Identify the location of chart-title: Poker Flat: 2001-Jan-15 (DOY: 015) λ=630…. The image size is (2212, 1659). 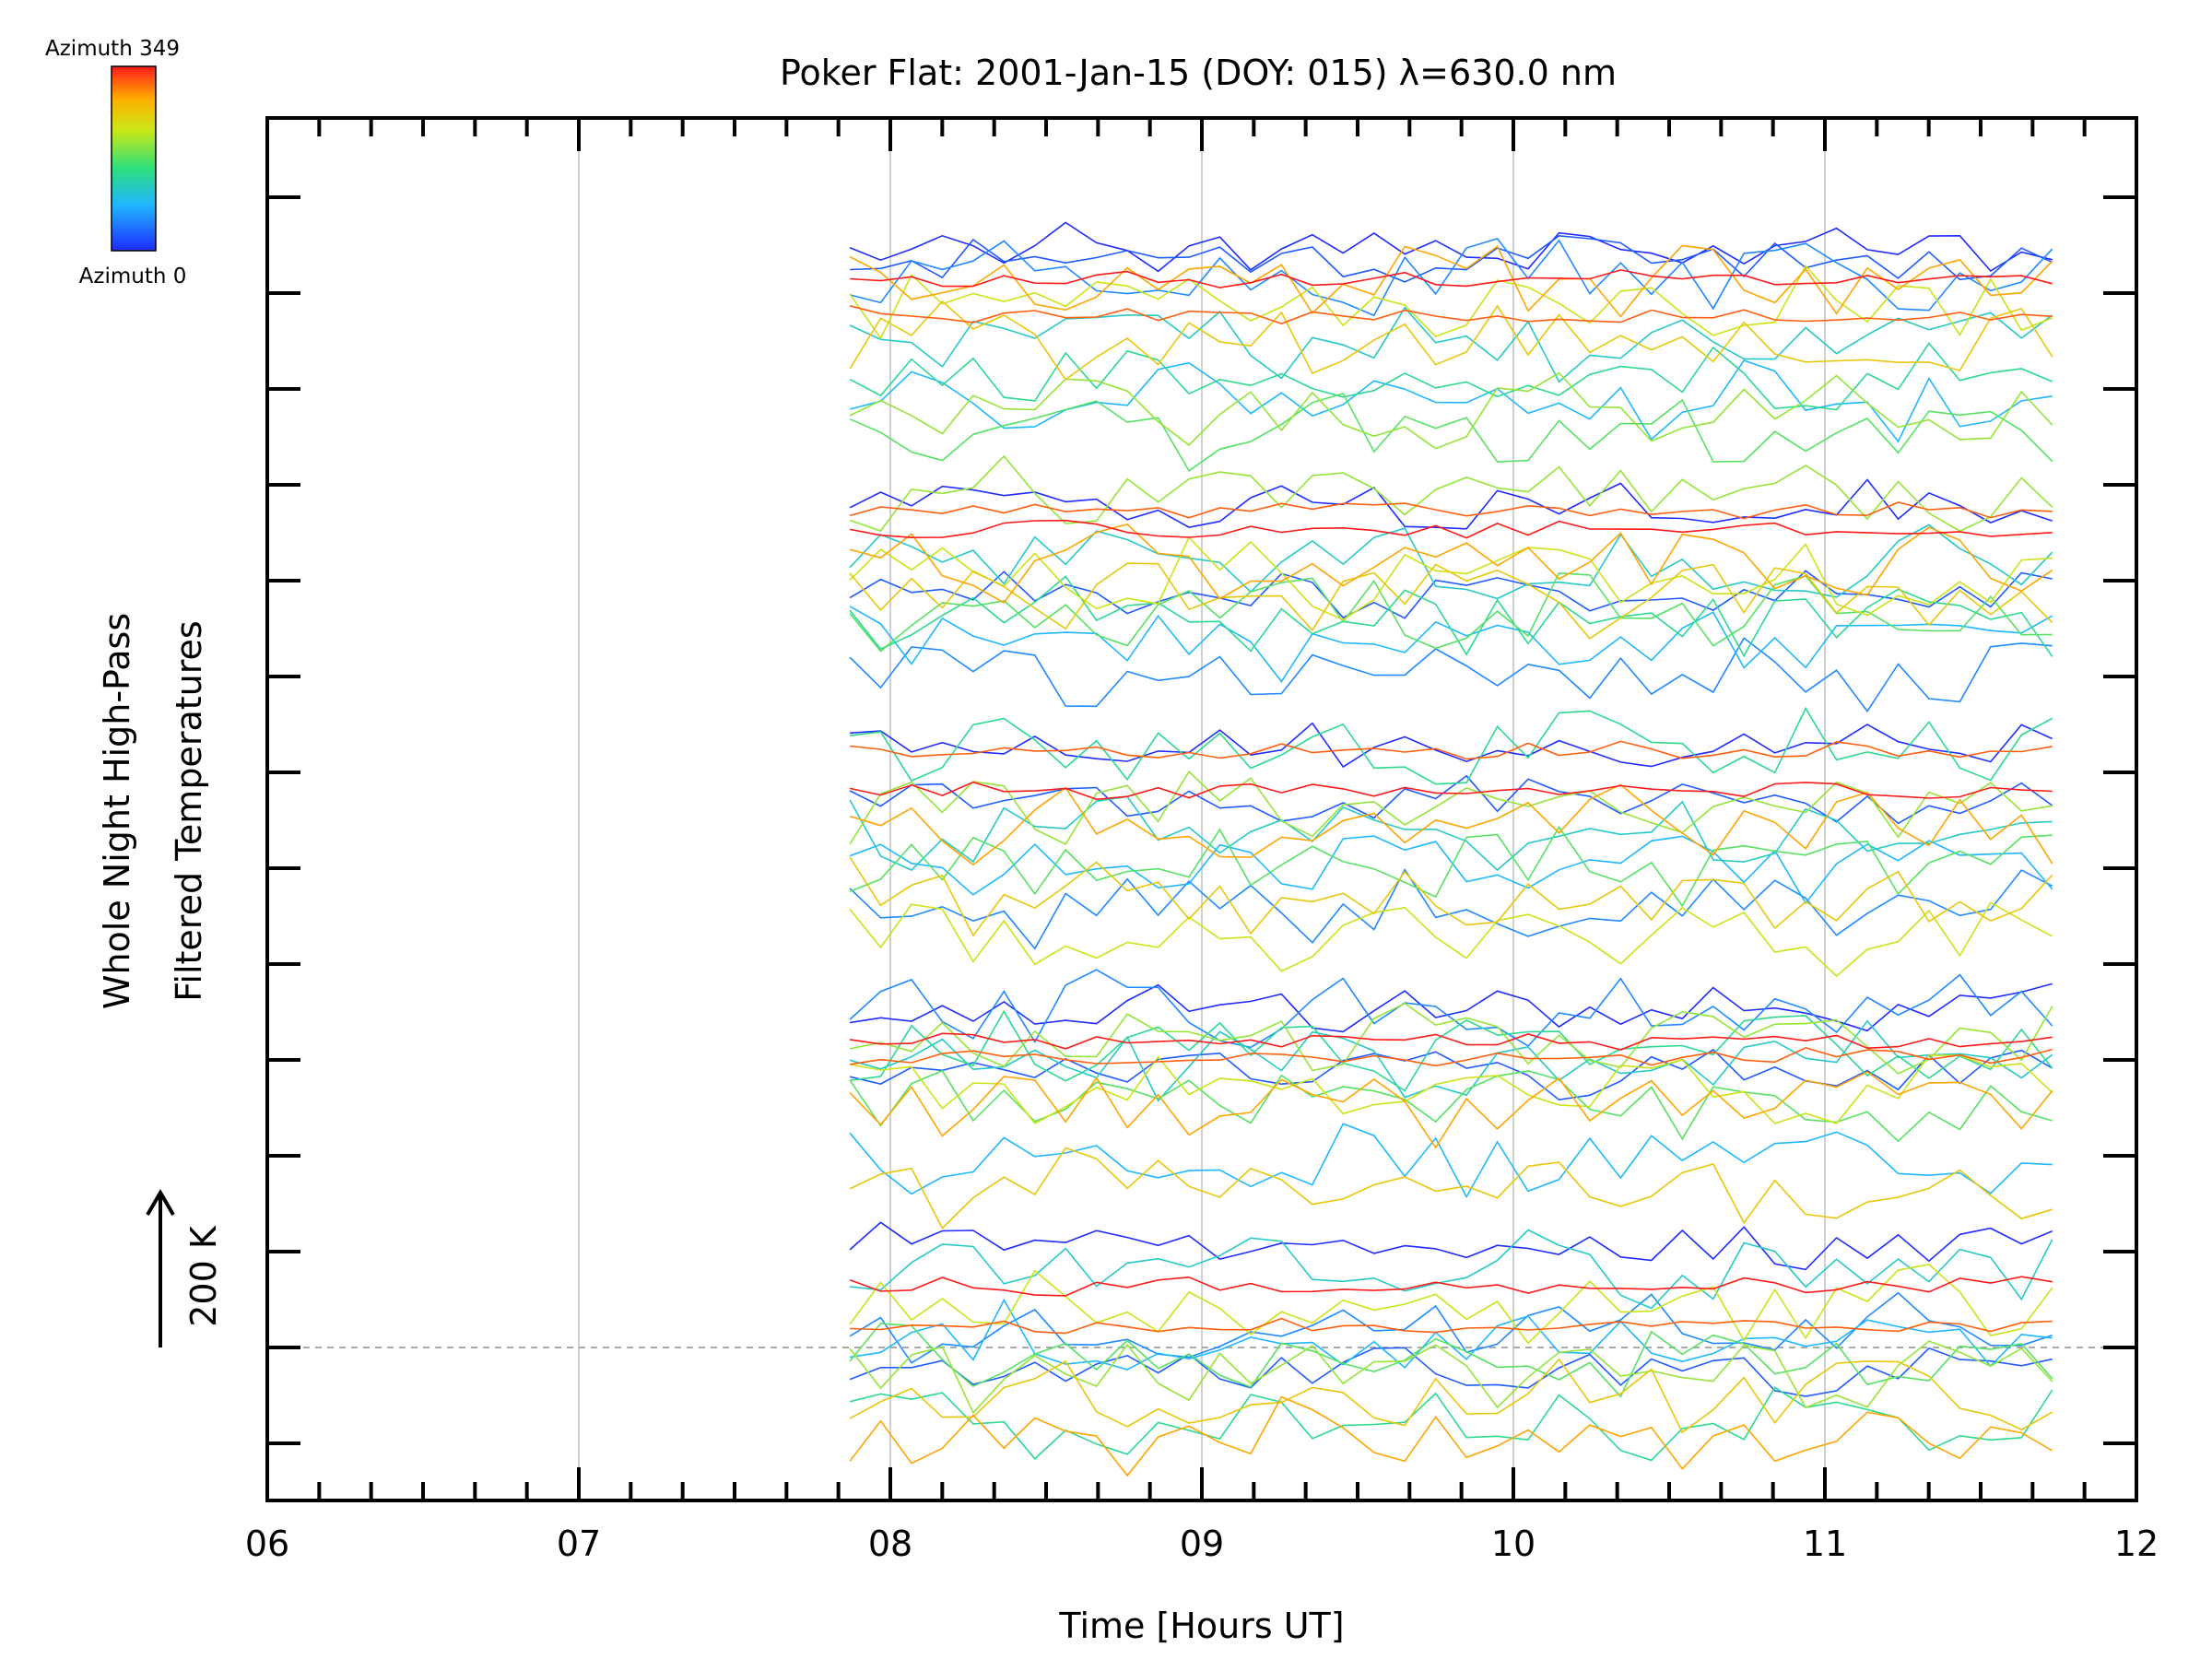
(1198, 73).